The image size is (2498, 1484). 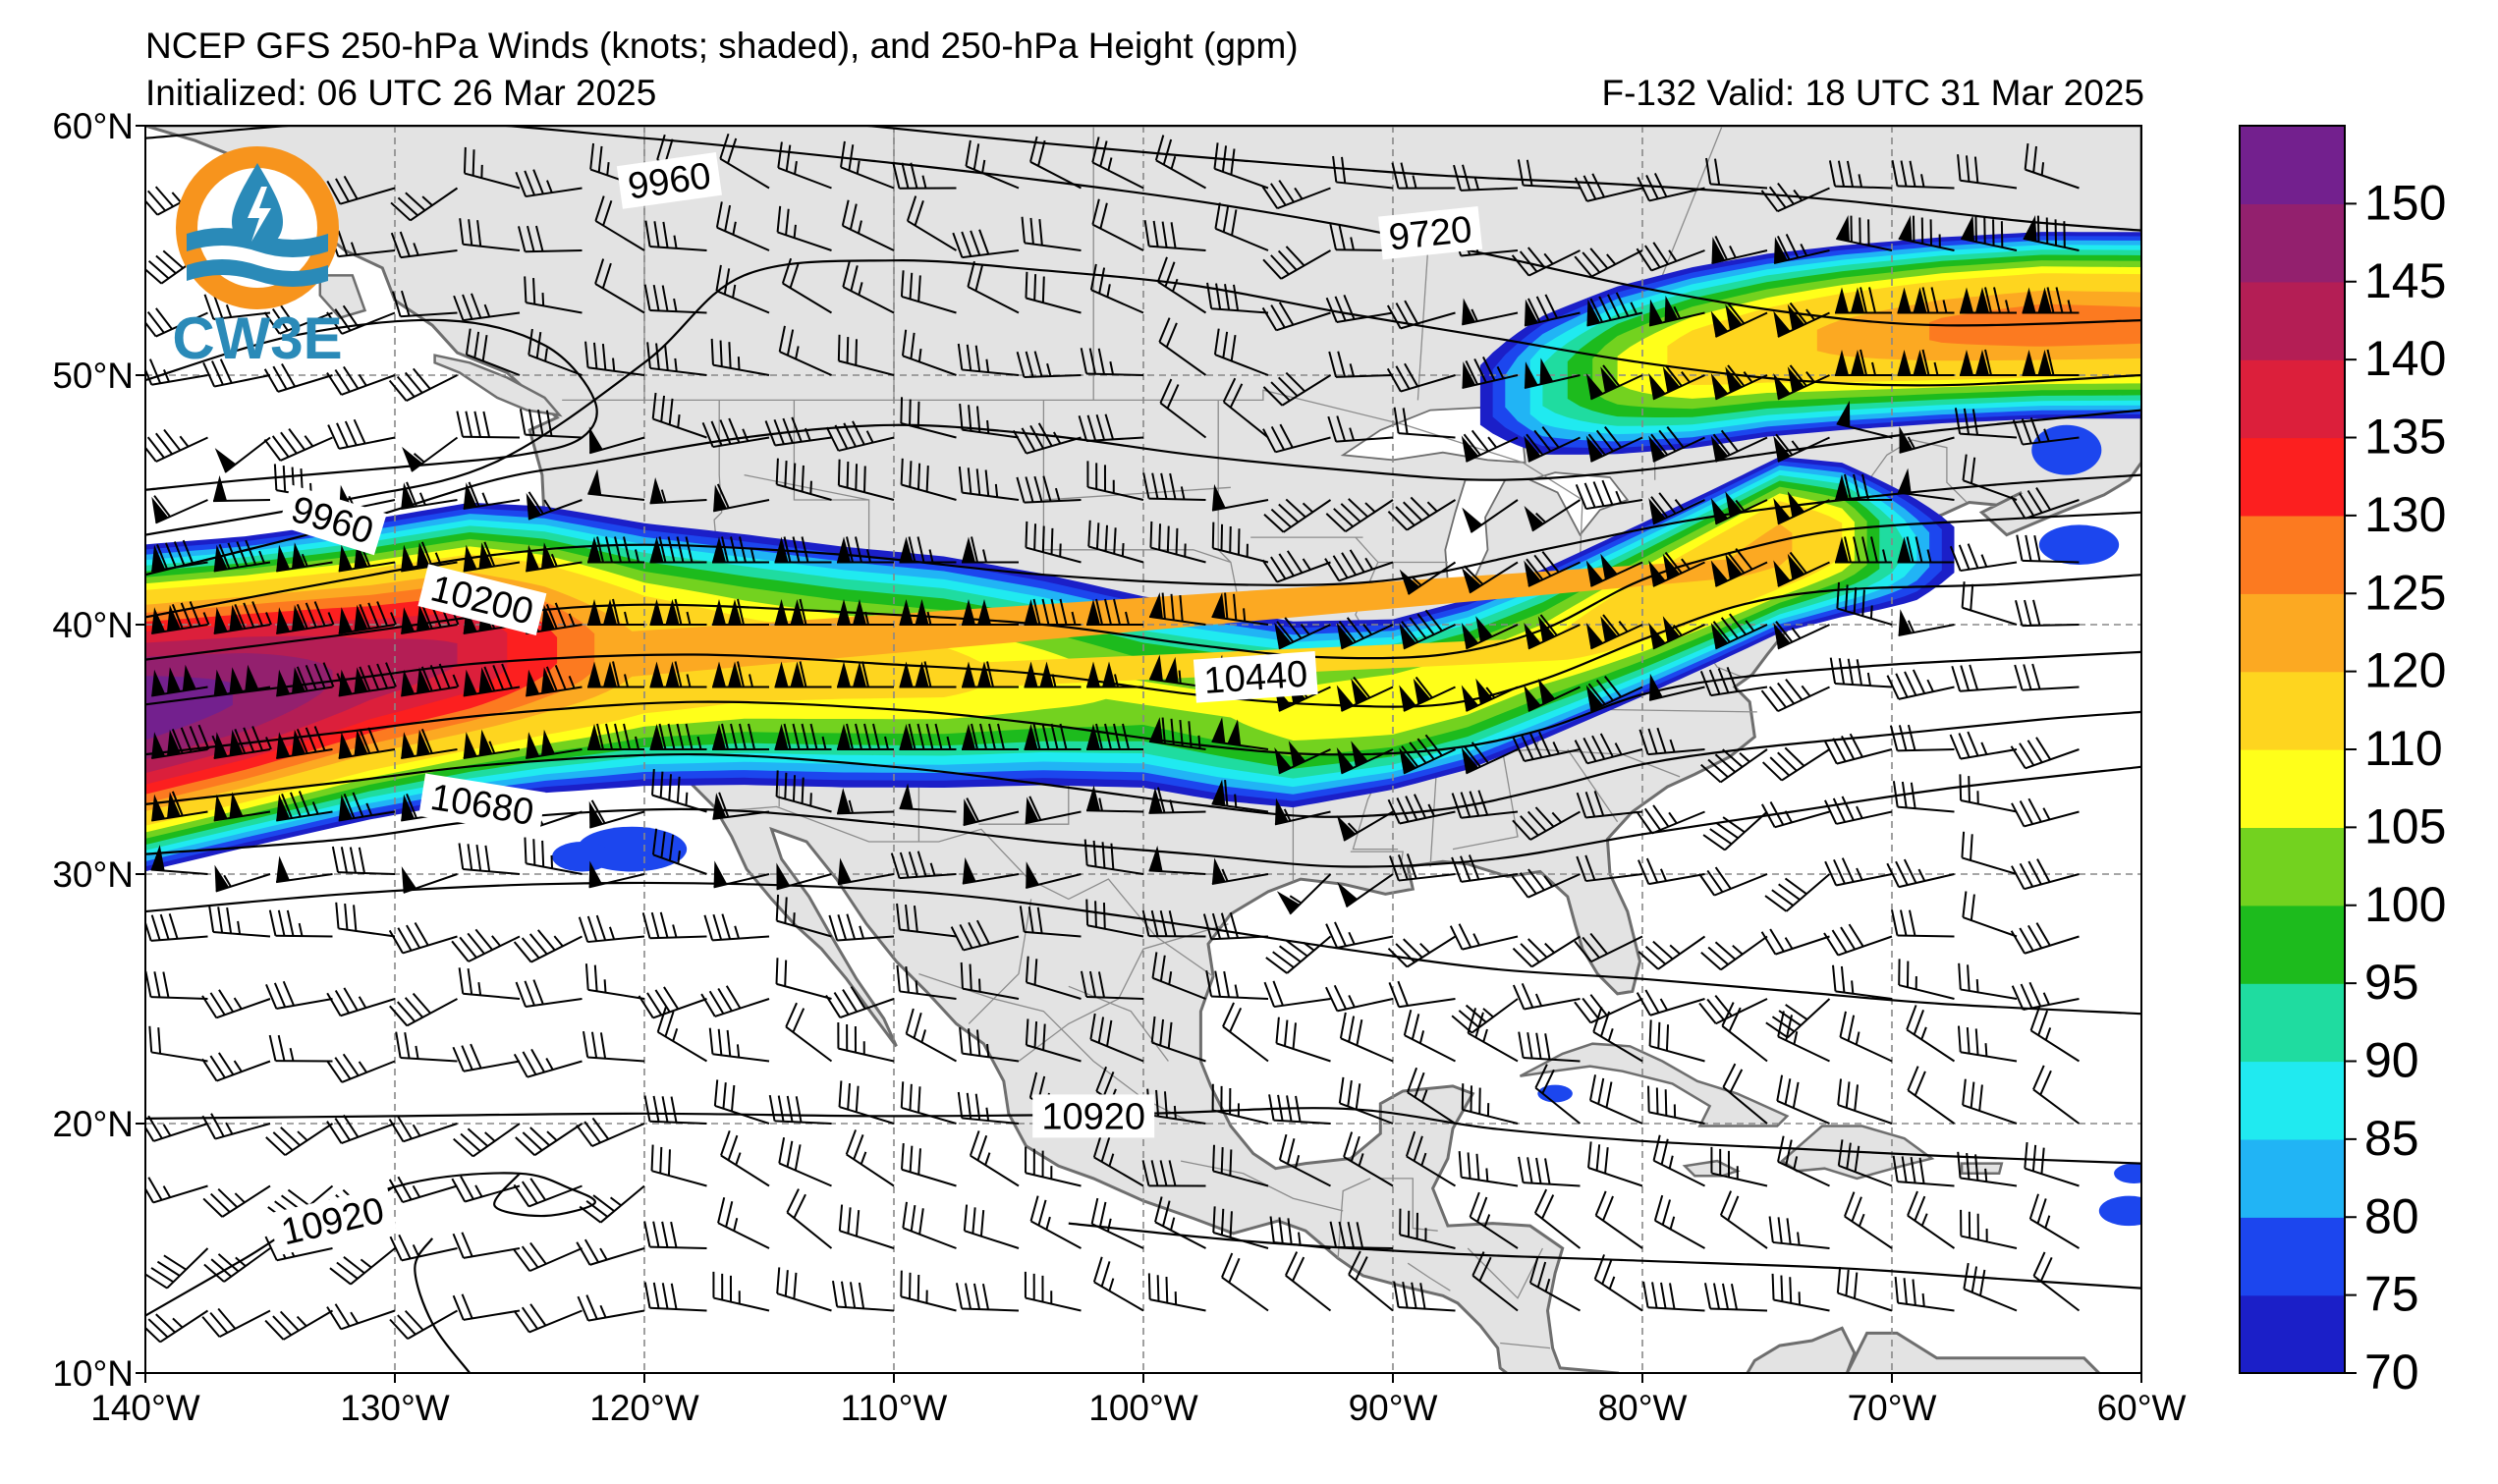 What do you see at coordinates (806, 487) in the screenshot?
I see `boundary-line` at bounding box center [806, 487].